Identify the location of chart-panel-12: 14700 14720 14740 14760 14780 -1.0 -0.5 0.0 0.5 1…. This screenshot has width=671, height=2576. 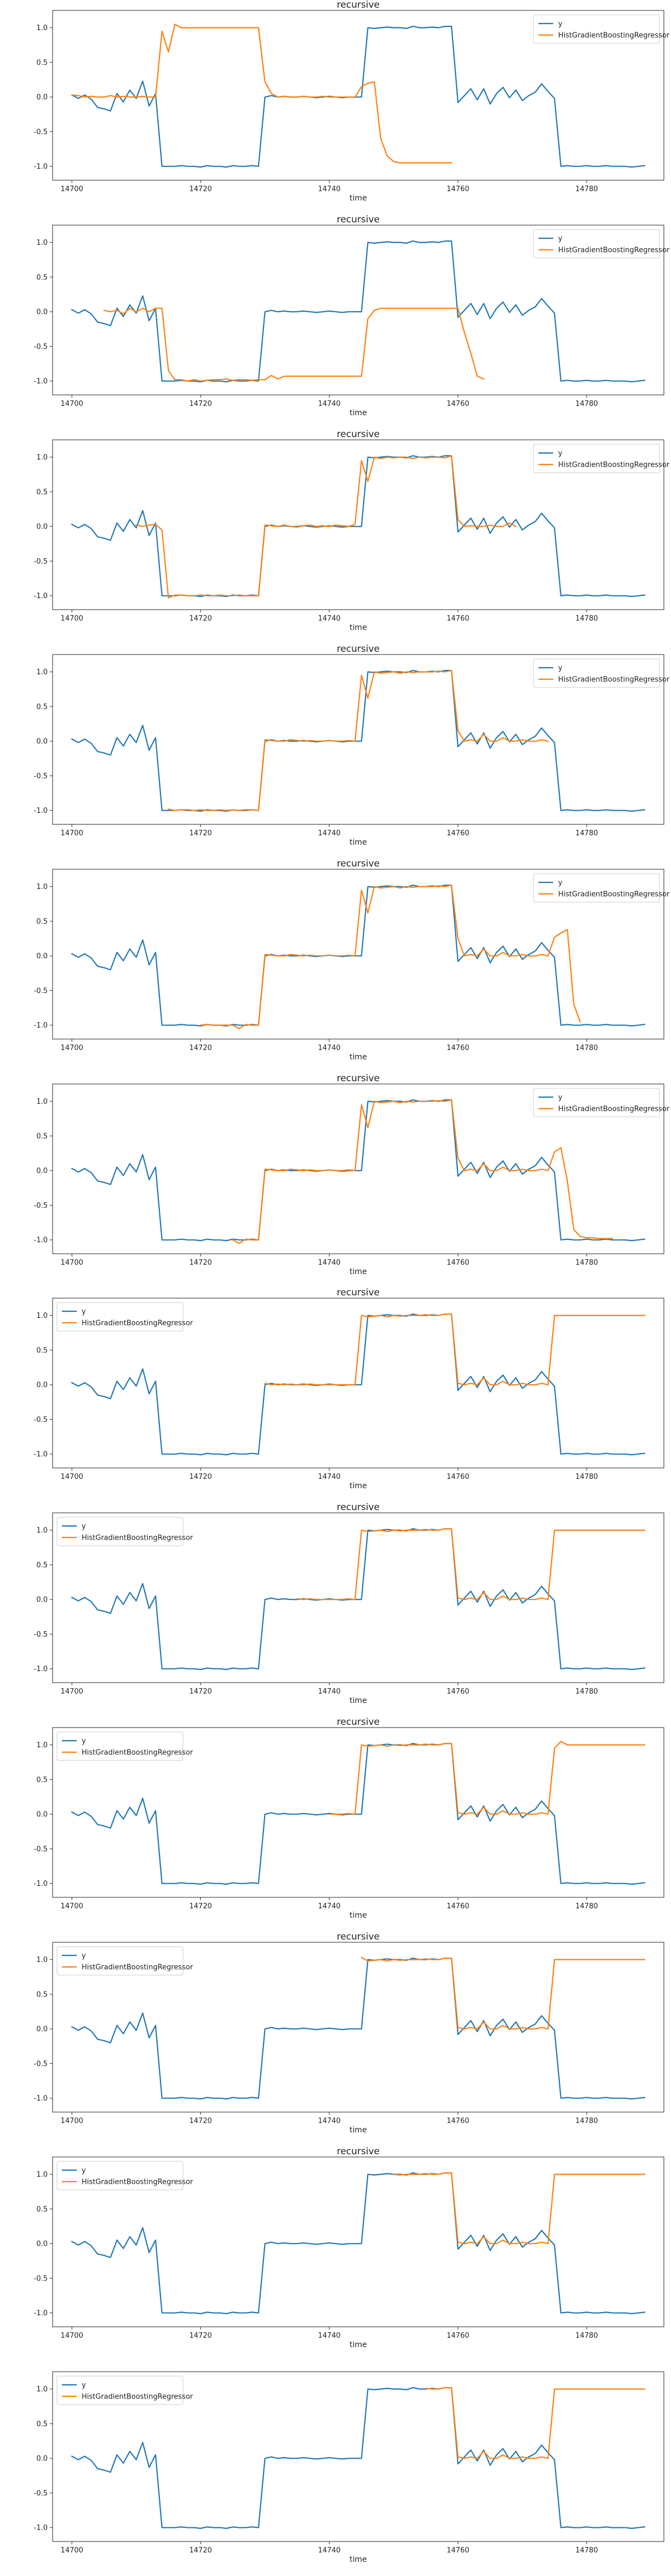
(349, 2468).